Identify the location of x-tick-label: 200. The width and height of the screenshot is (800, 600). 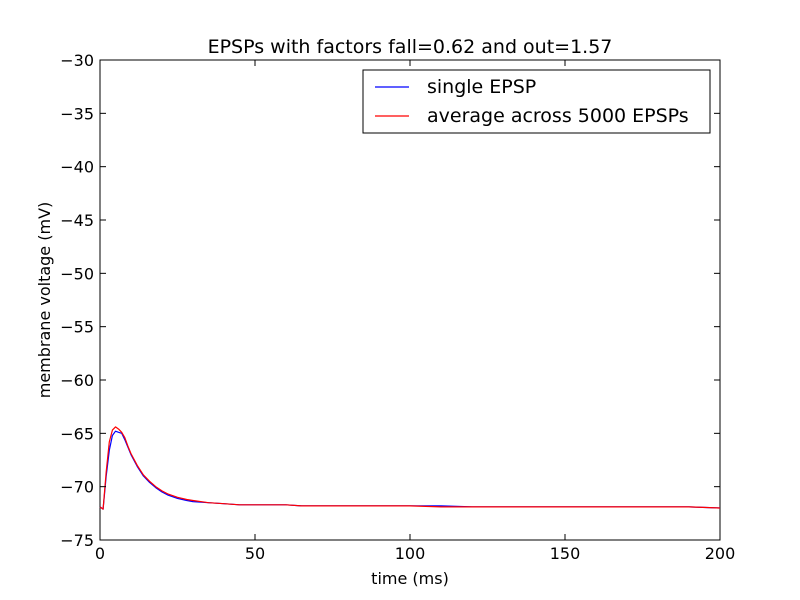
(720, 553).